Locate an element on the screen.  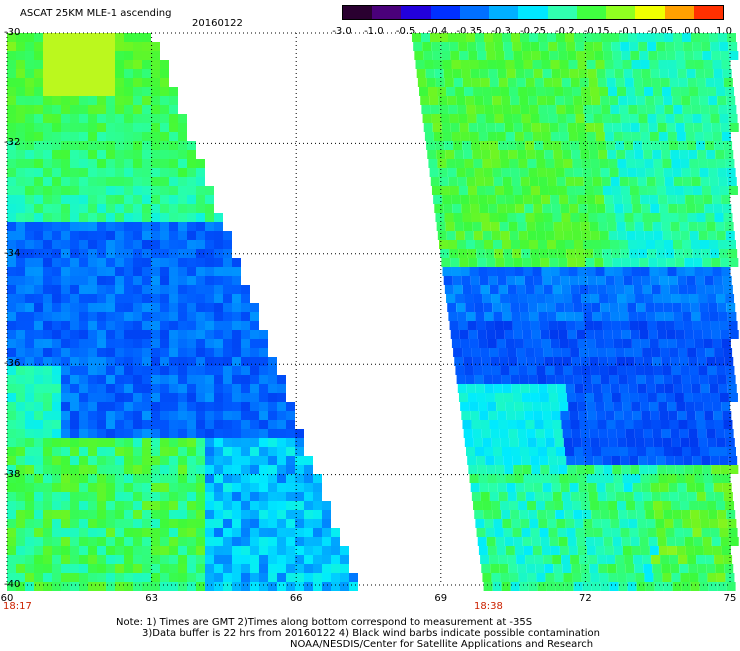
y-tick-label: -32 is located at coordinates (12, 143).